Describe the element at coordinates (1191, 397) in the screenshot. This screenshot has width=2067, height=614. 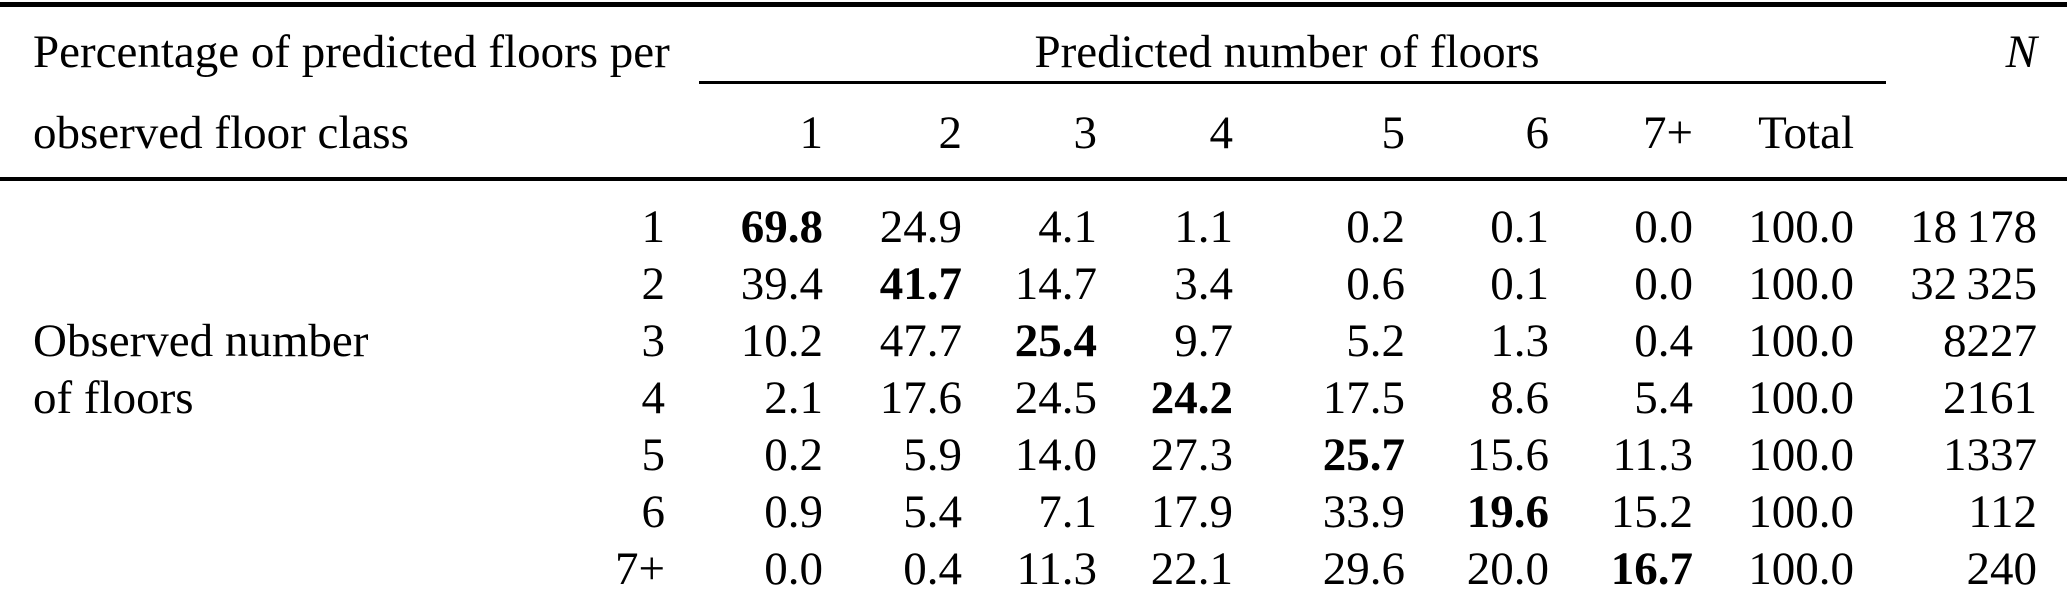
I see `diagonal-cell-value: 24.2` at that location.